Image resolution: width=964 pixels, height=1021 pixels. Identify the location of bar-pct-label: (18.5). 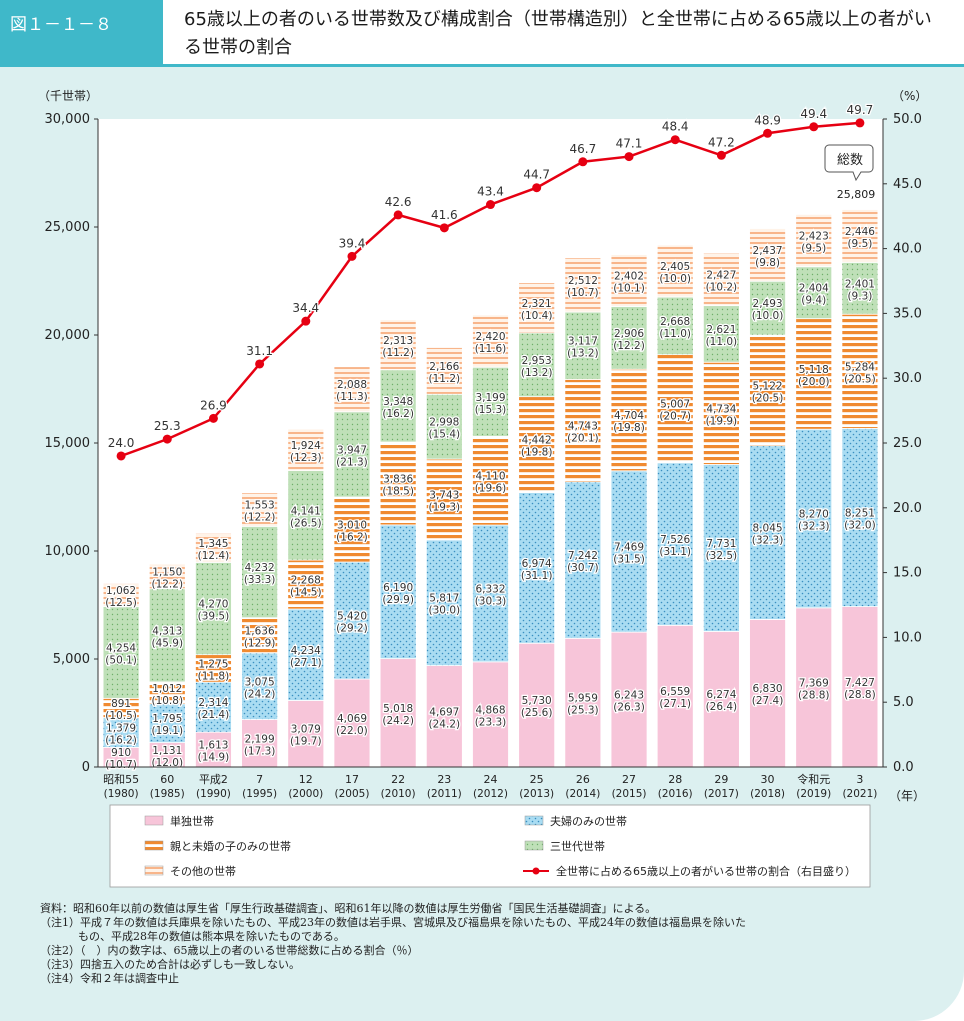
(398, 491).